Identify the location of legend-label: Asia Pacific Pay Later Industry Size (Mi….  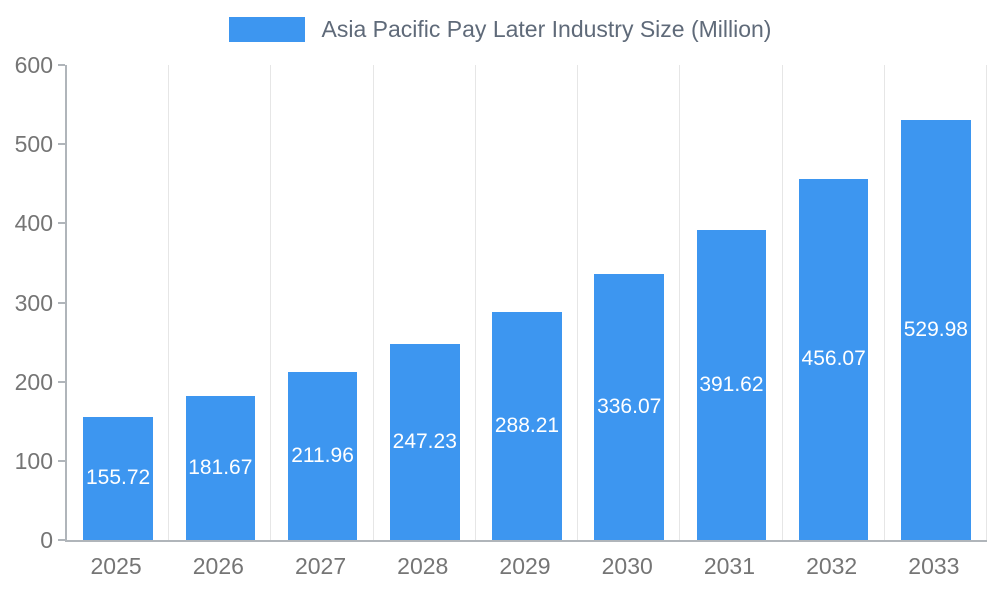
(546, 29).